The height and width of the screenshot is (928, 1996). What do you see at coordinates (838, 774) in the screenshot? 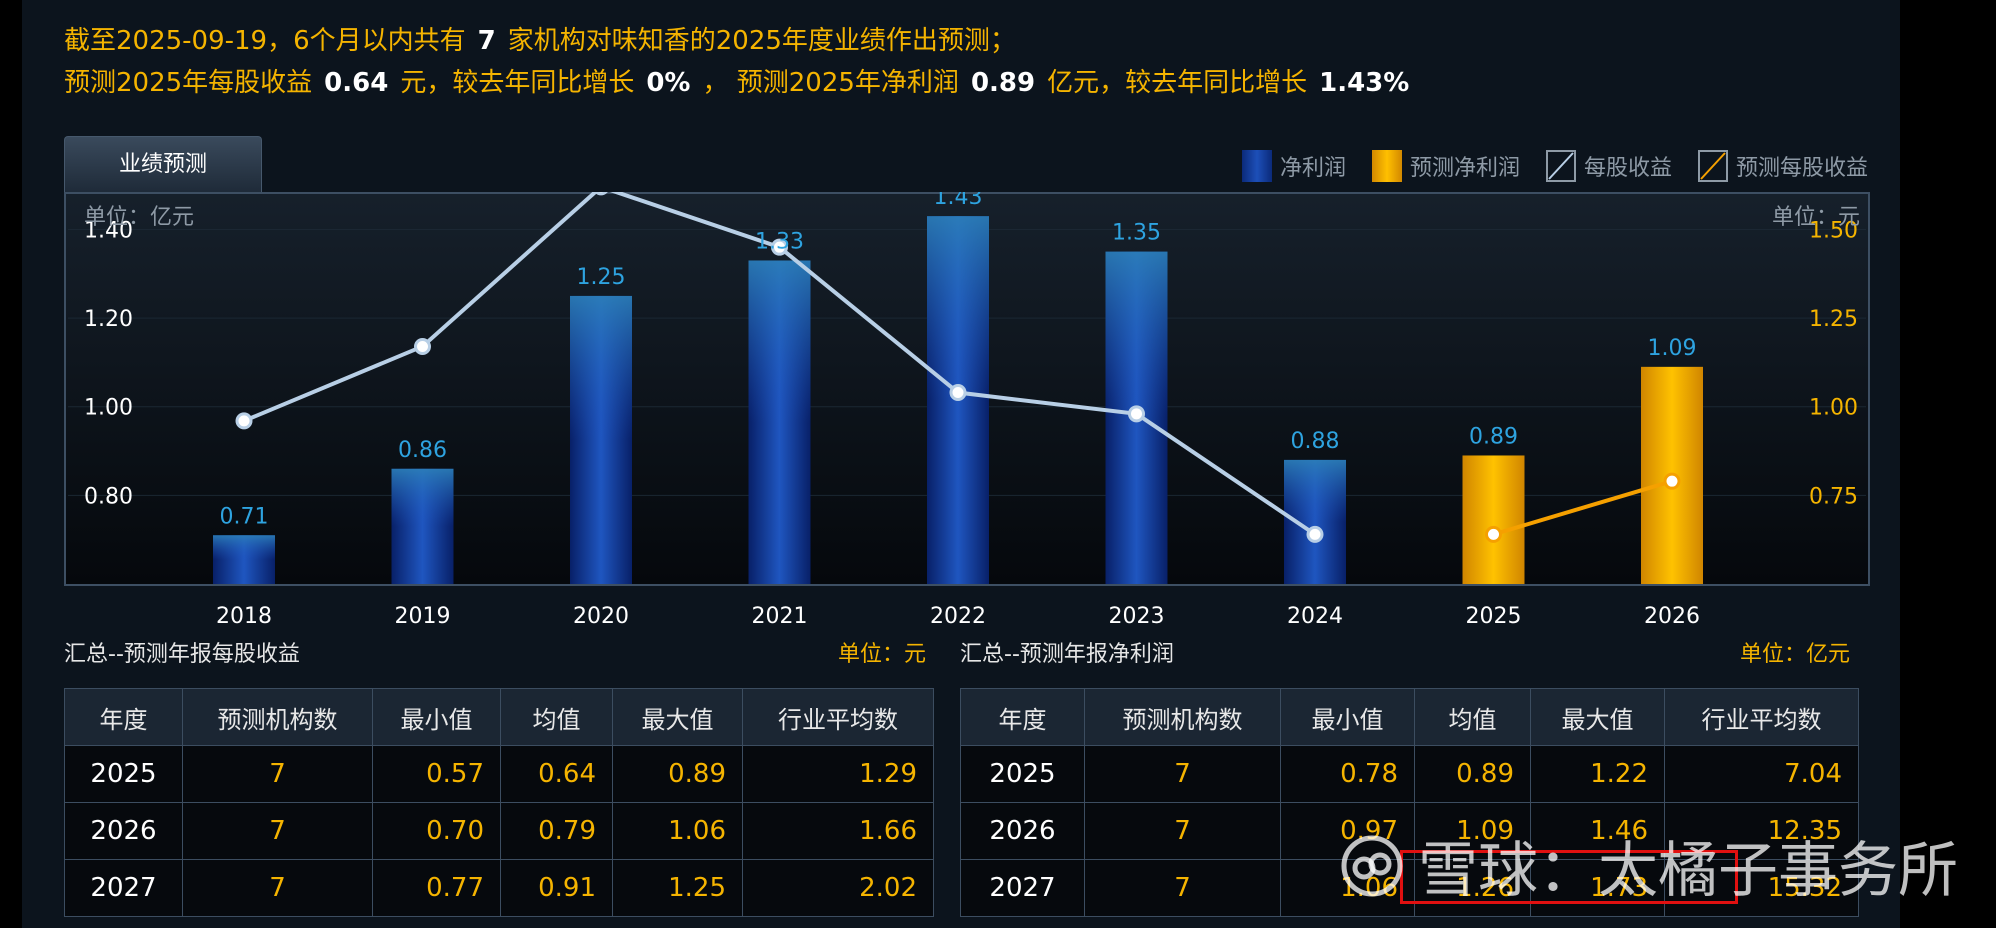
I see `industry-avg-cell: 1.29` at bounding box center [838, 774].